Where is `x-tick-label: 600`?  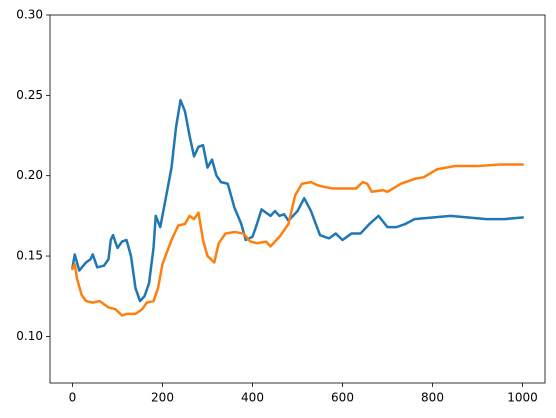 x-tick-label: 600 is located at coordinates (342, 398).